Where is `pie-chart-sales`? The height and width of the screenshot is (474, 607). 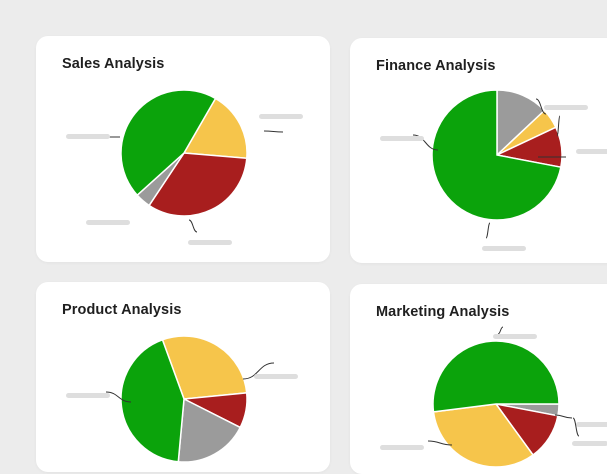 pie-chart-sales is located at coordinates (184, 167).